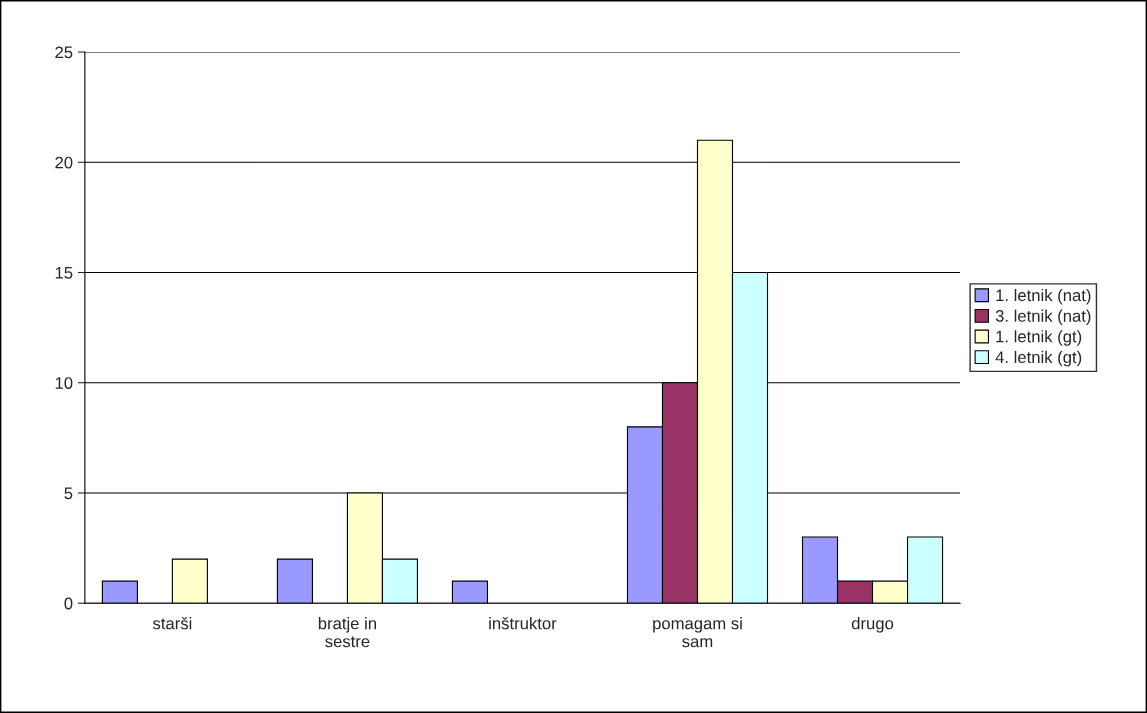 The height and width of the screenshot is (713, 1147). What do you see at coordinates (64, 273) in the screenshot?
I see `y-tick-label: 15` at bounding box center [64, 273].